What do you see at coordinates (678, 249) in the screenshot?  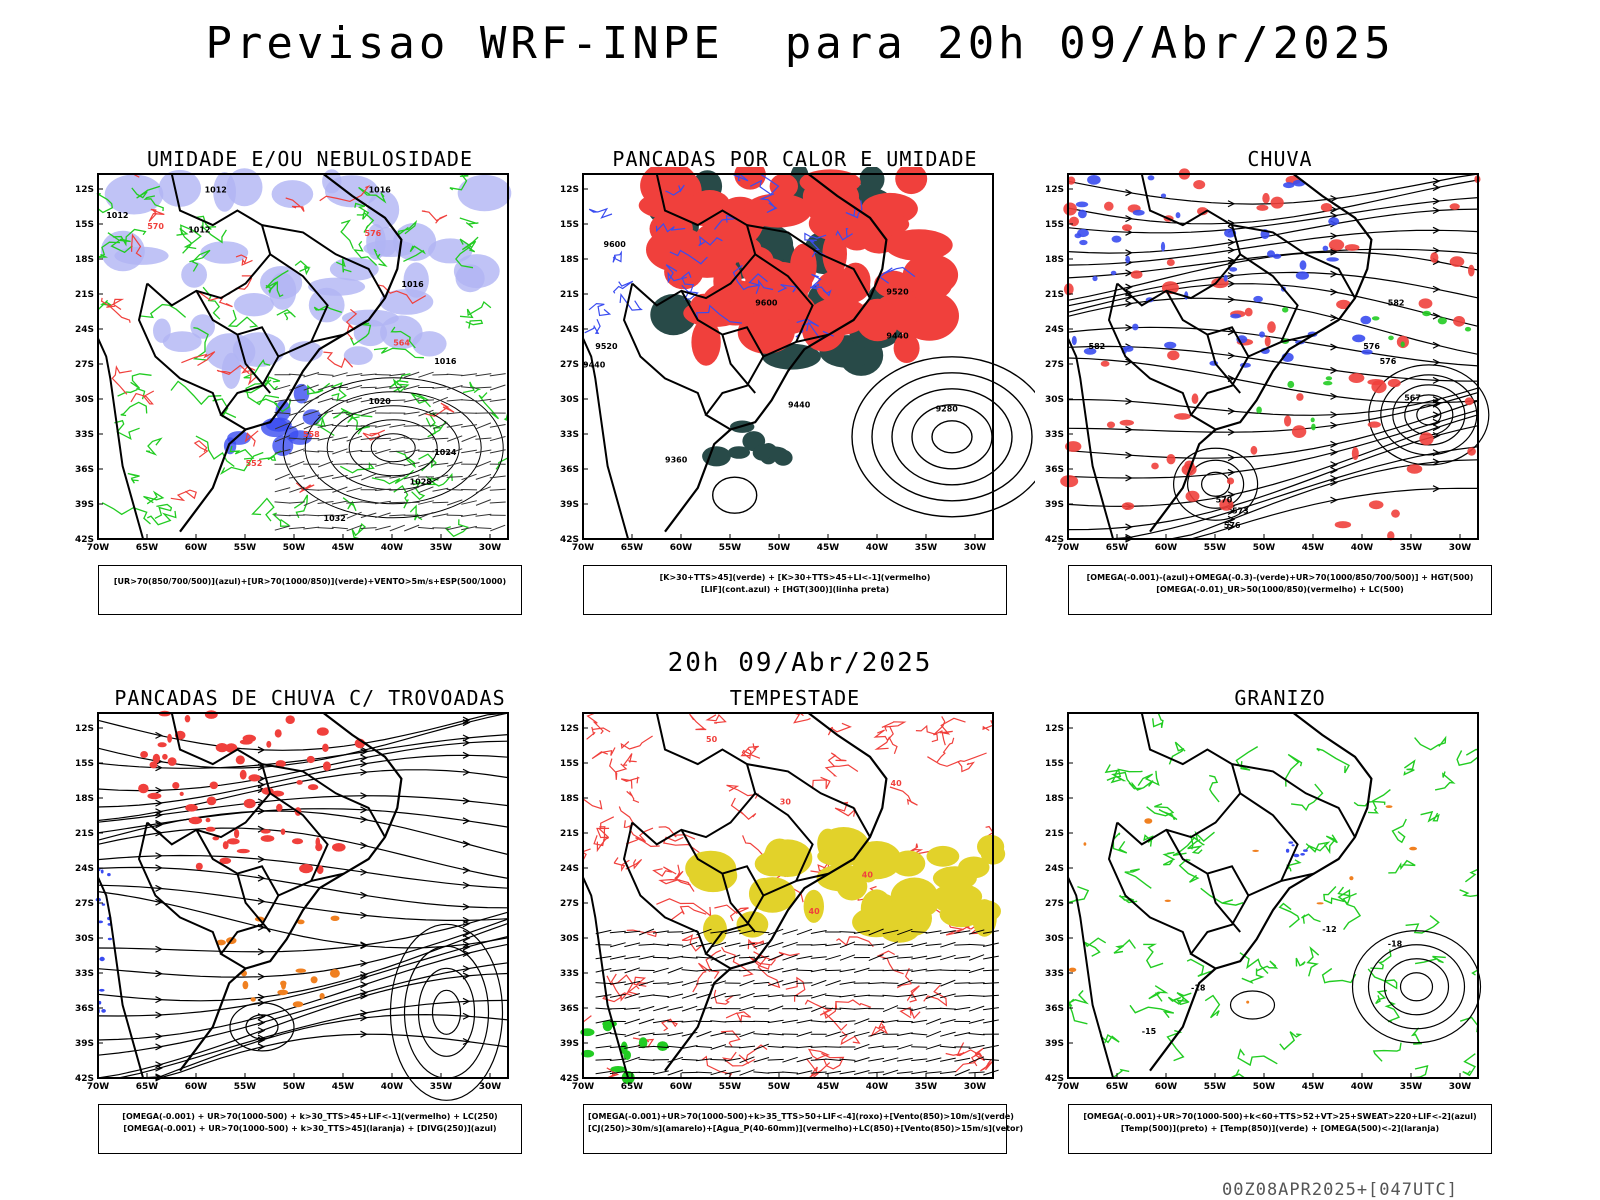 I see `unstable-strong-patch` at bounding box center [678, 249].